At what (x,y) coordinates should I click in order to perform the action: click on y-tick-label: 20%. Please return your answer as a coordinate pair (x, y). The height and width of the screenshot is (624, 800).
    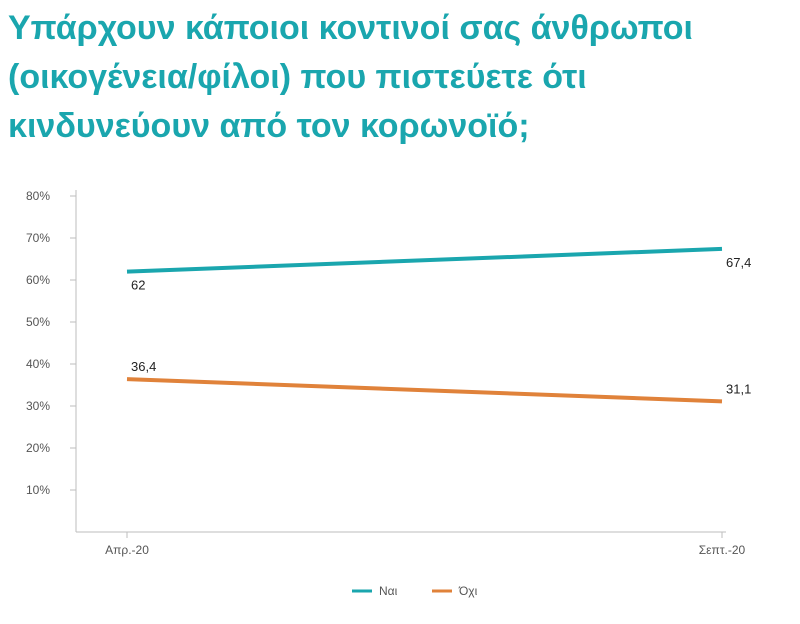
    Looking at the image, I should click on (38, 448).